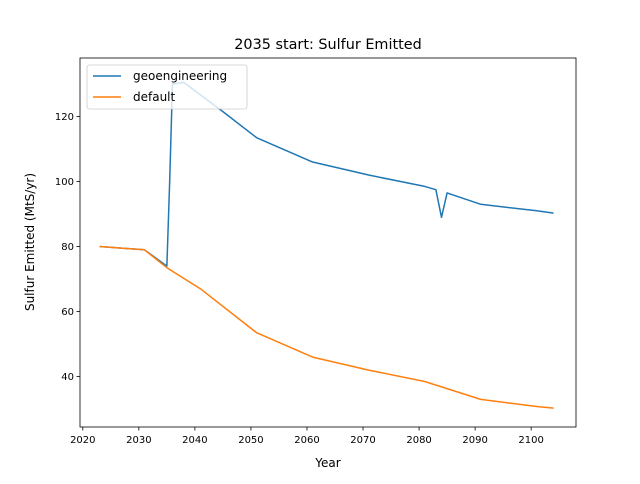  I want to click on x-tick-label: 2040, so click(194, 440).